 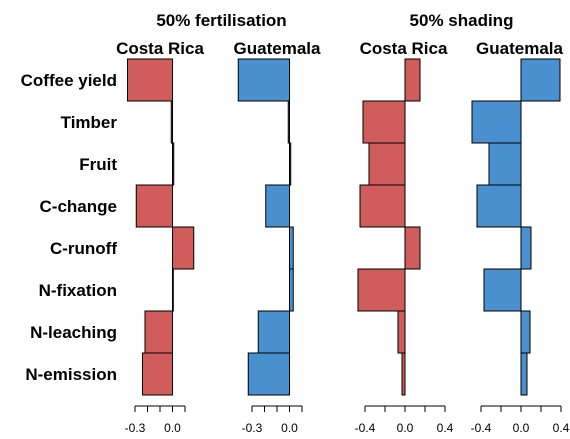 I want to click on category-label: N-fixation, so click(x=78, y=290).